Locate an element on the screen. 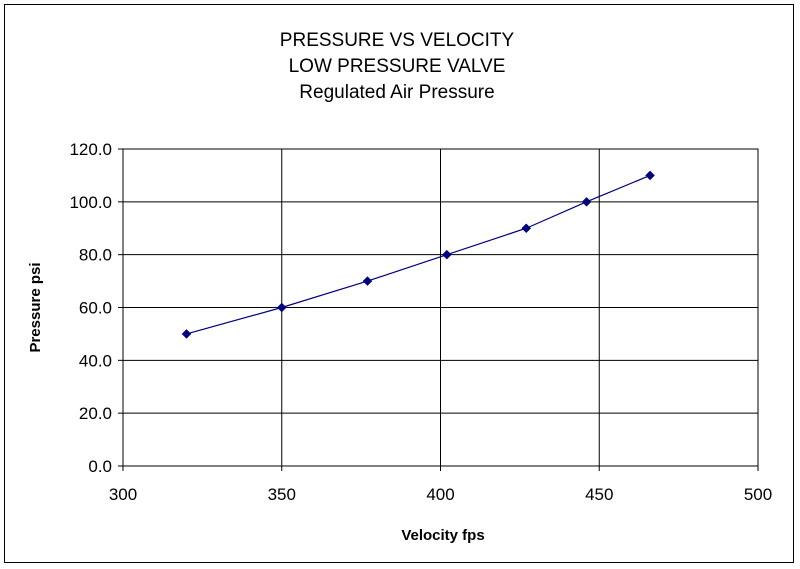  y-axis-label: Pressure psi is located at coordinates (35, 307).